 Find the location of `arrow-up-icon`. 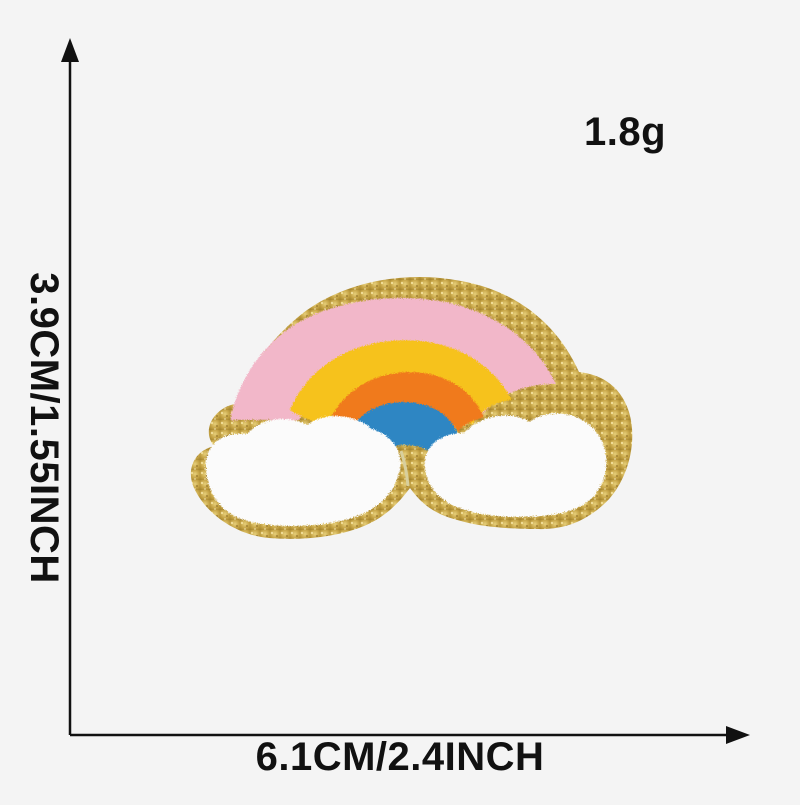

arrow-up-icon is located at coordinates (70, 50).